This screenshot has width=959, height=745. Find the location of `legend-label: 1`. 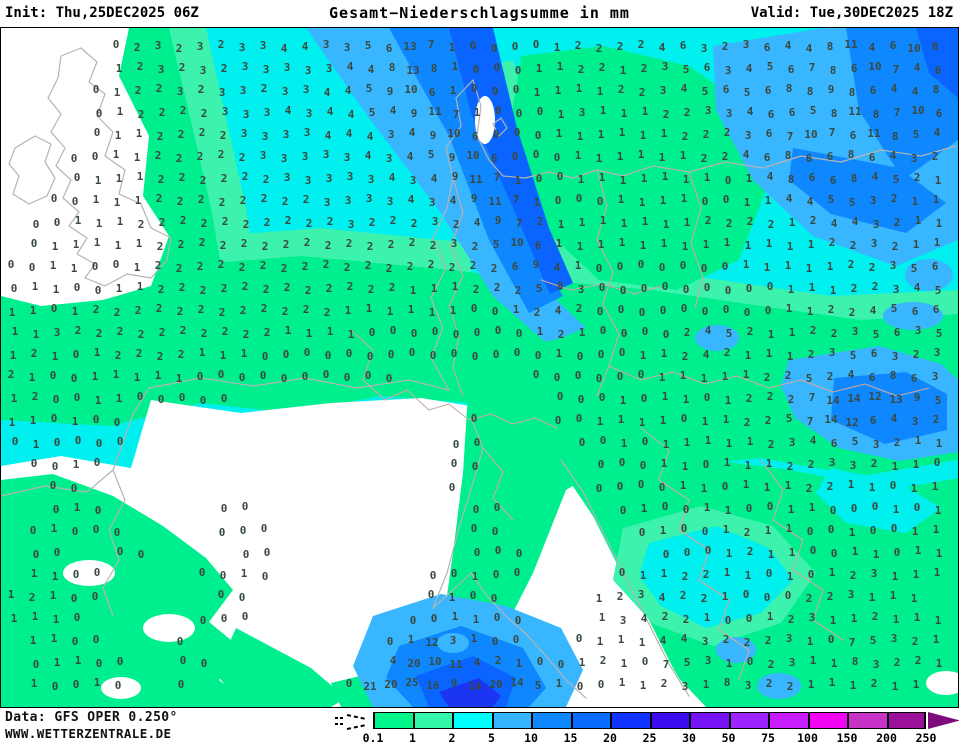

legend-label: 1 is located at coordinates (412, 738).